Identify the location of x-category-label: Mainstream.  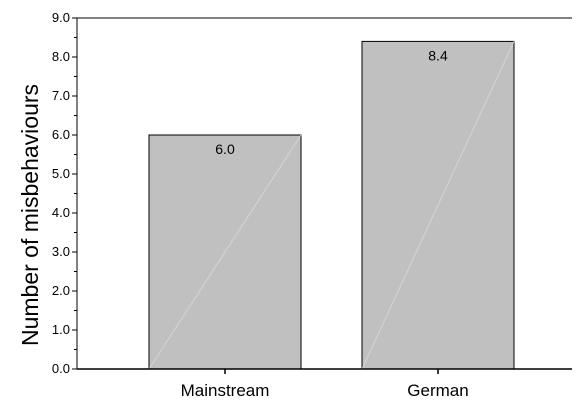
(225, 390).